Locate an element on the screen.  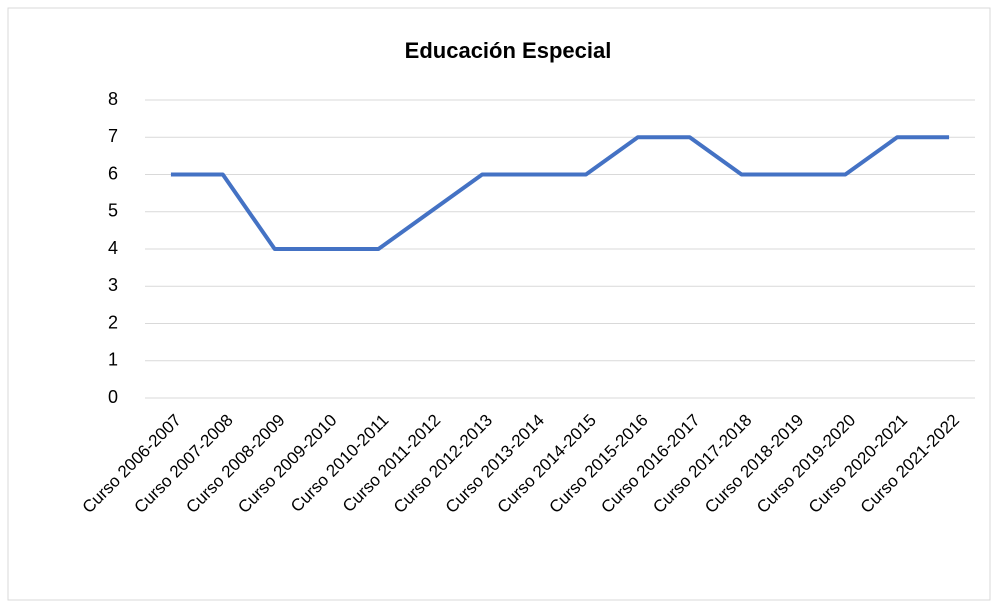
data-line is located at coordinates (560, 193).